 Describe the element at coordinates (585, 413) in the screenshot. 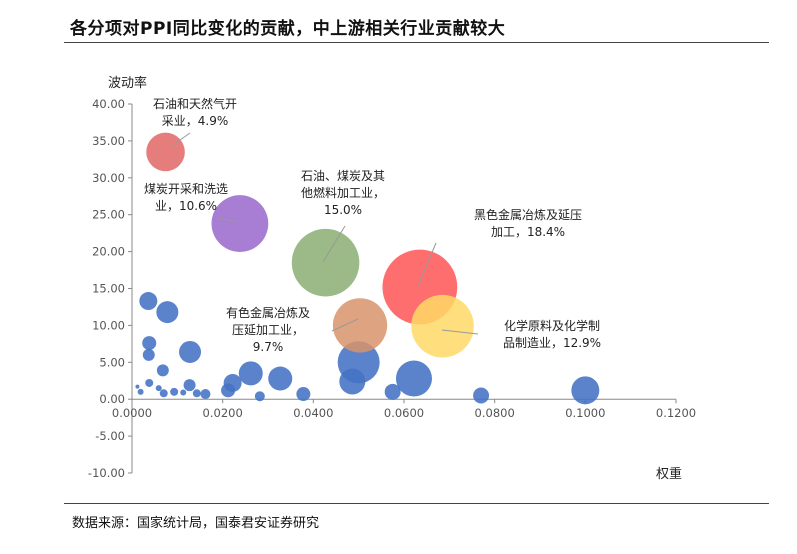

I see `x-tick-label: 0.1000` at that location.